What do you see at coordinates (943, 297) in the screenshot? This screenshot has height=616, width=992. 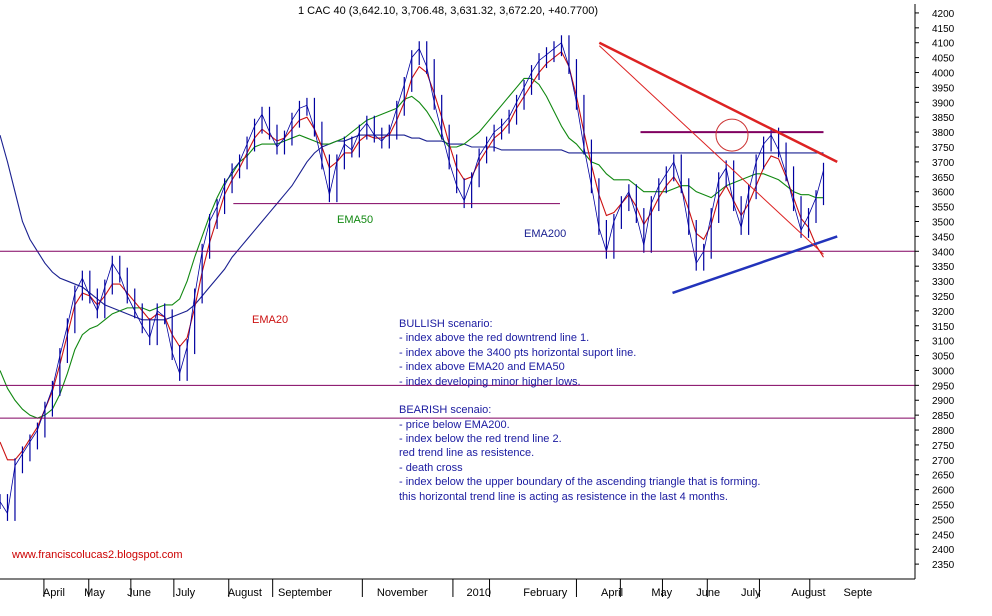 I see `y-tick-label: 3250` at bounding box center [943, 297].